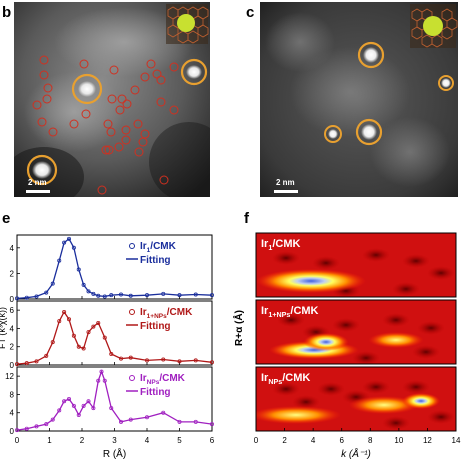  I want to click on y-axis-label: R+α (Å), so click(238, 328).